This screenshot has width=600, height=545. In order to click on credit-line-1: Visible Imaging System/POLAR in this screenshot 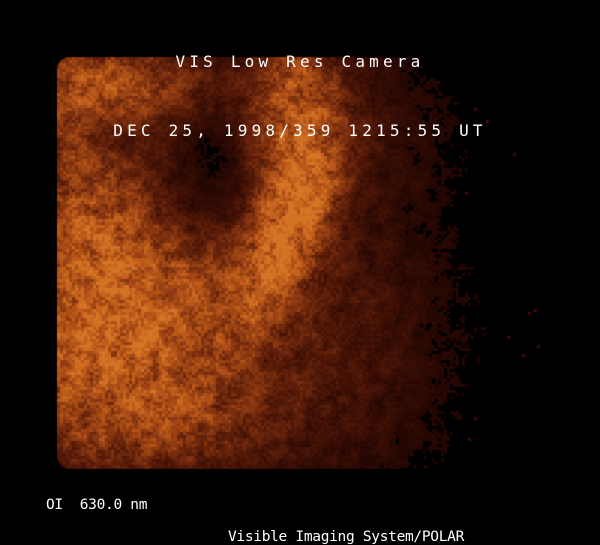, I will do `click(346, 537)`.